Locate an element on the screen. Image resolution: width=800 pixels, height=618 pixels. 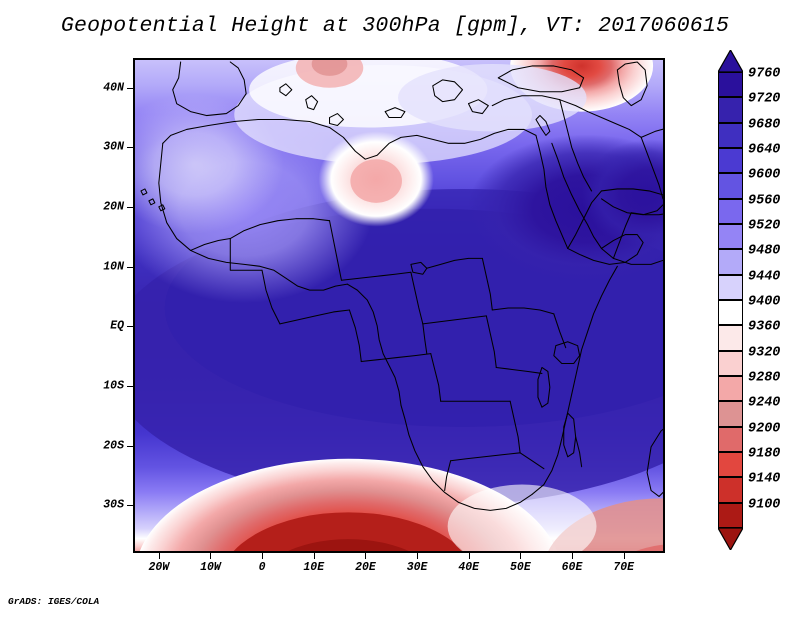
x-axis-tick-label: 0 is located at coordinates (262, 567).